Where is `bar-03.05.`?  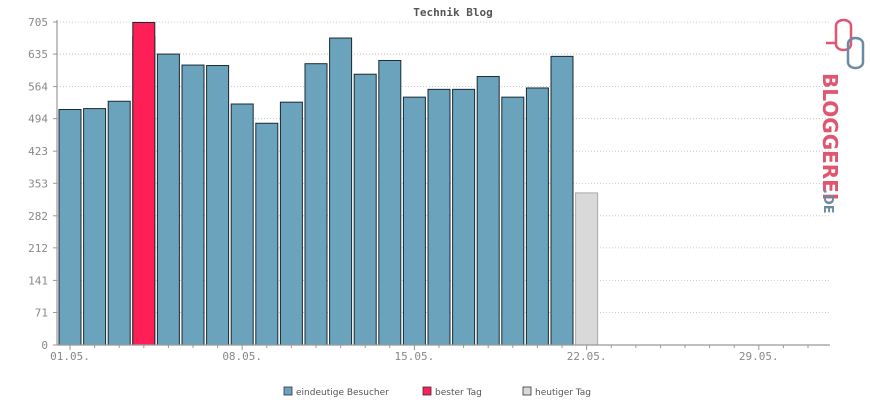
bar-03.05. is located at coordinates (119, 223).